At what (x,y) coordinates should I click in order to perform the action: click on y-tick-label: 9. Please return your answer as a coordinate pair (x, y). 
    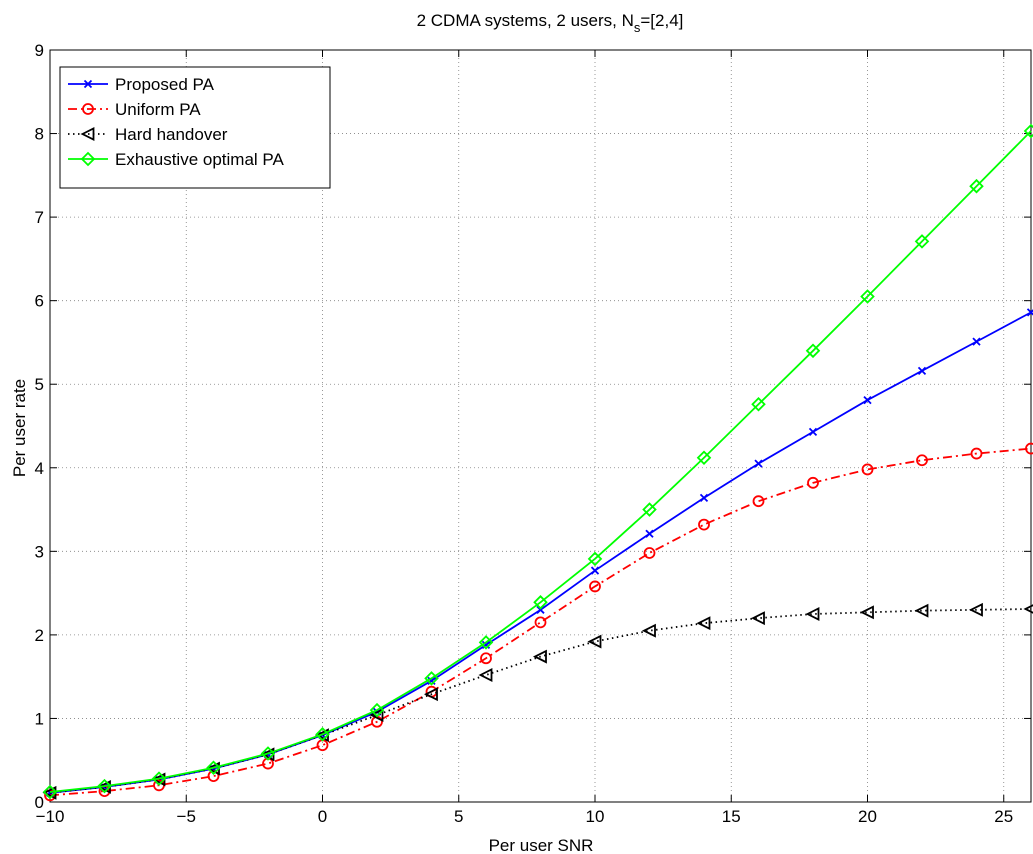
    Looking at the image, I should click on (39, 50).